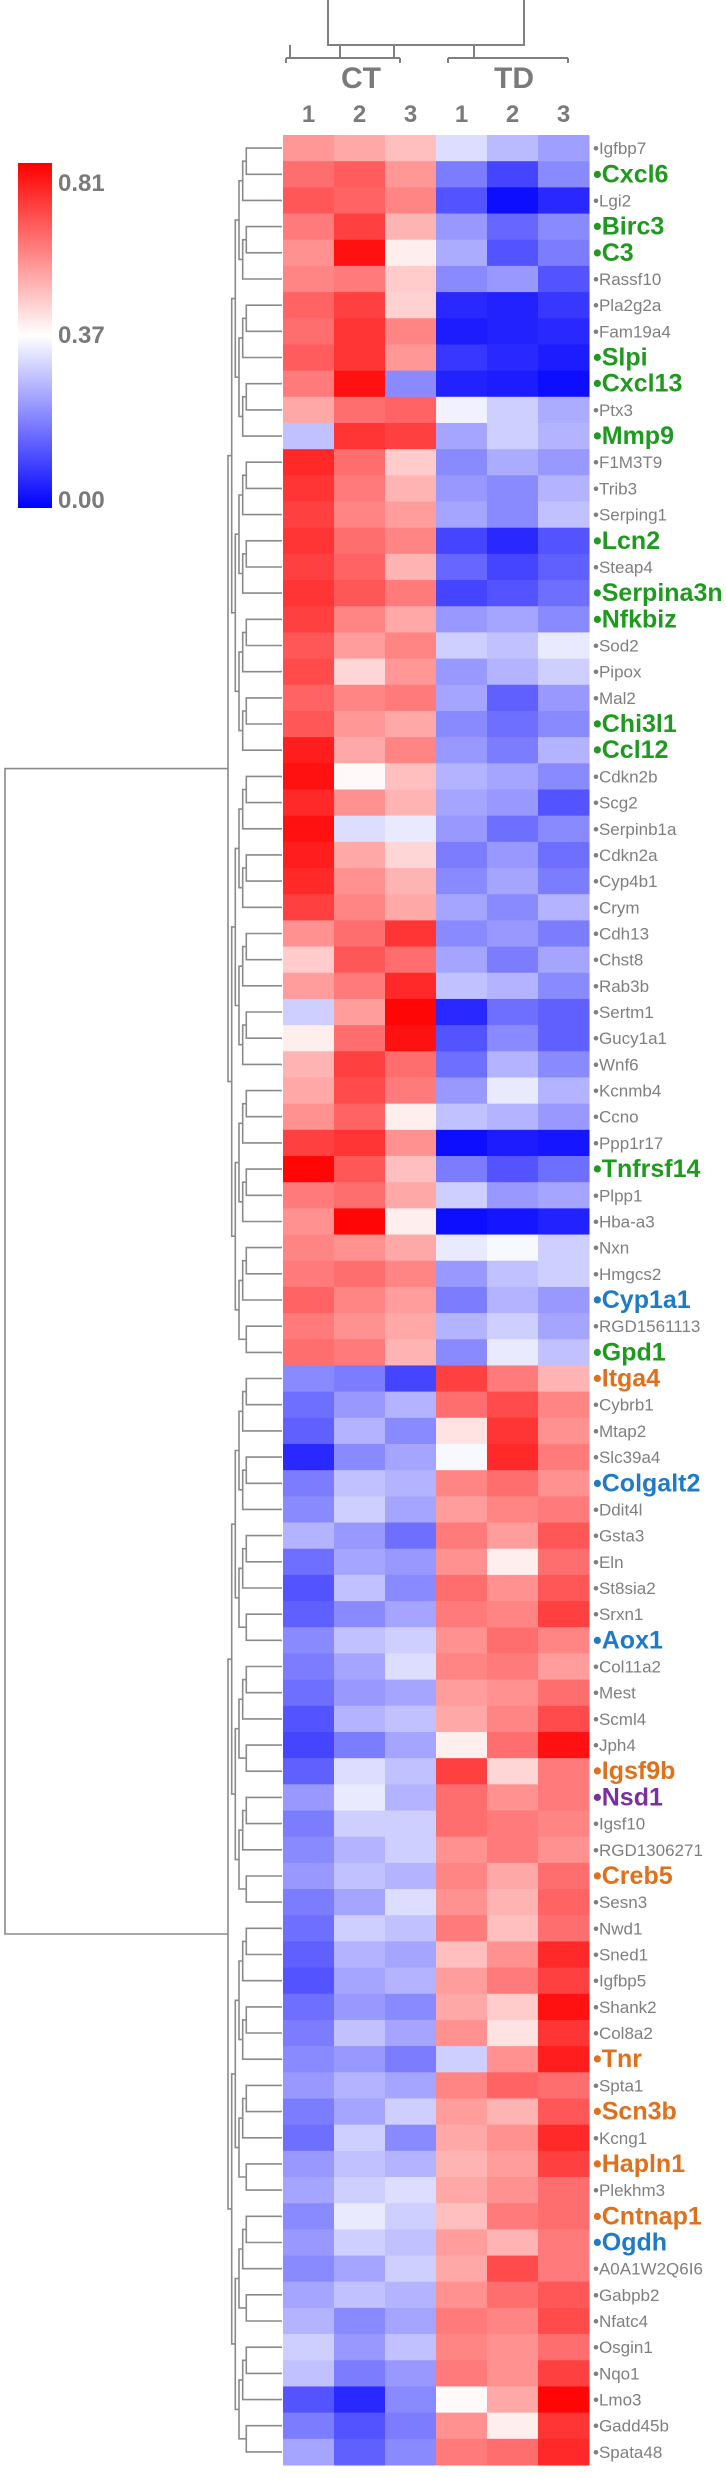 This screenshot has width=726, height=2478. Describe the element at coordinates (648, 1850) in the screenshot. I see `gene-label: •RGD1306271` at that location.